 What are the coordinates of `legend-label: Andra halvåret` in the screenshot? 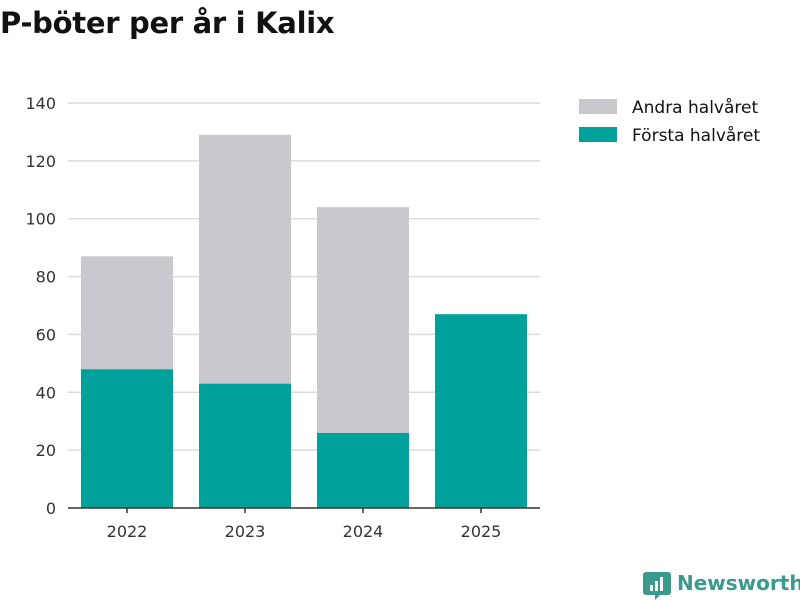 It's located at (695, 107).